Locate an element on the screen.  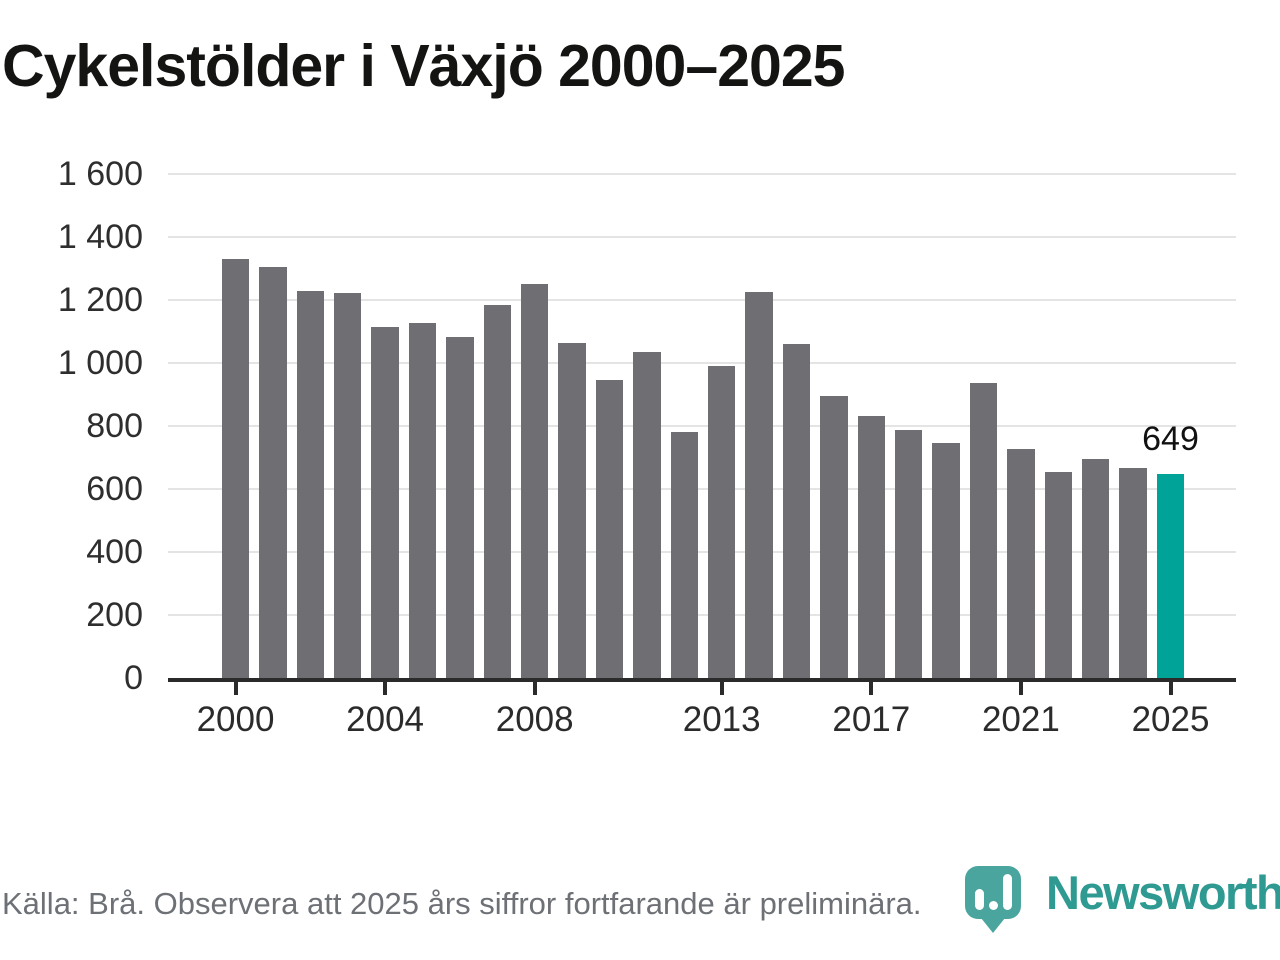
x-tick-2004 is located at coordinates (385, 688).